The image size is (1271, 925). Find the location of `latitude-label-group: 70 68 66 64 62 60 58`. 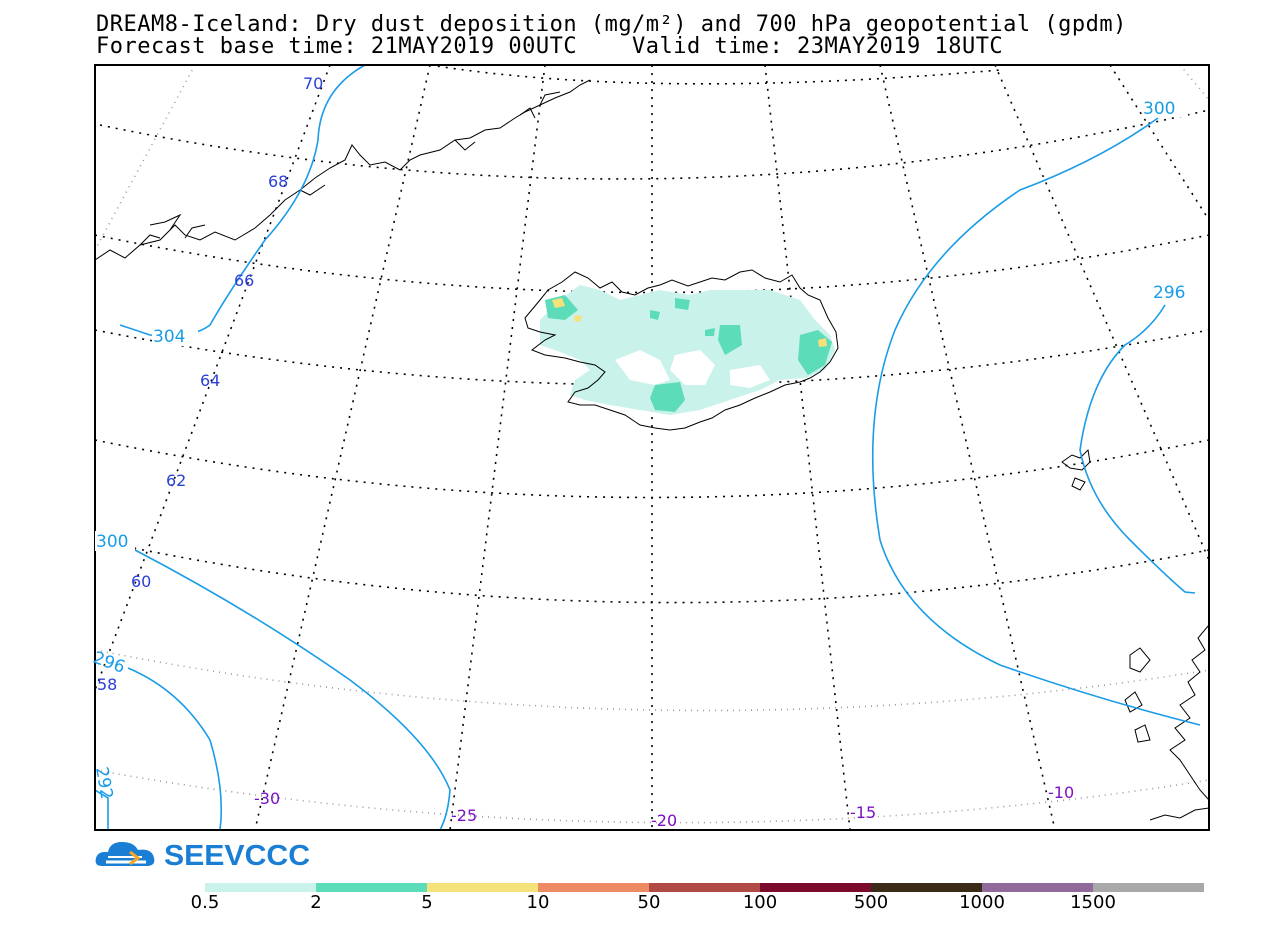

latitude-label-group: 70 68 66 64 62 60 58 is located at coordinates (210, 384).